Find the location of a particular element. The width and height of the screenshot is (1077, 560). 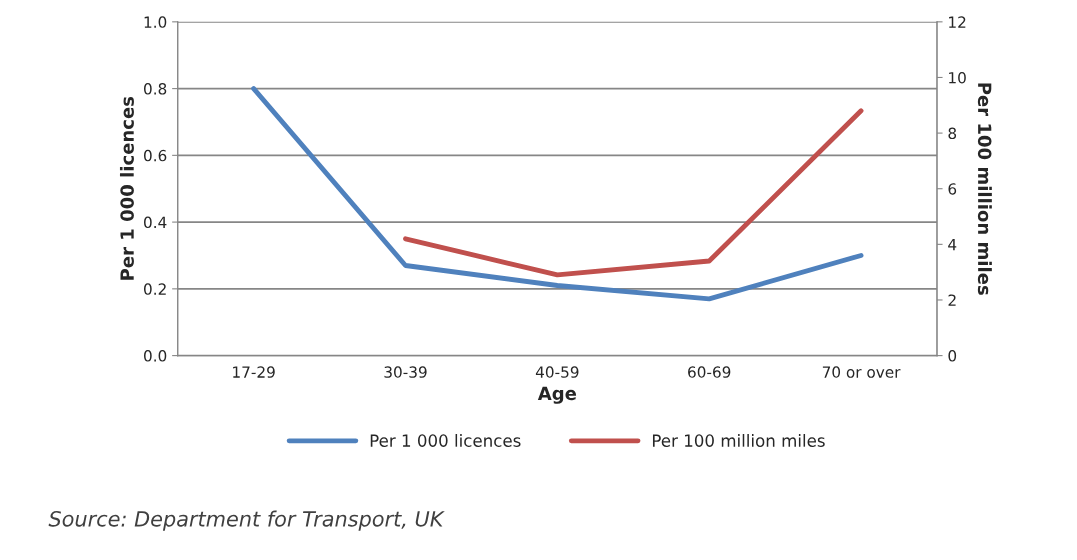

y2-tick-label: 2 is located at coordinates (952, 300).